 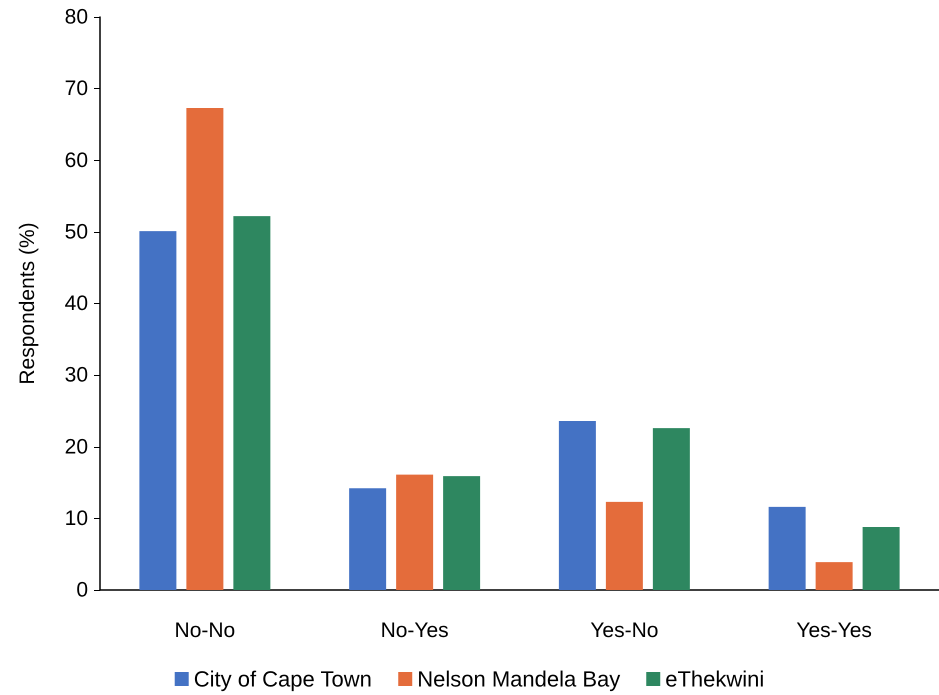 I want to click on y-tick-label: 70, so click(x=76, y=88).